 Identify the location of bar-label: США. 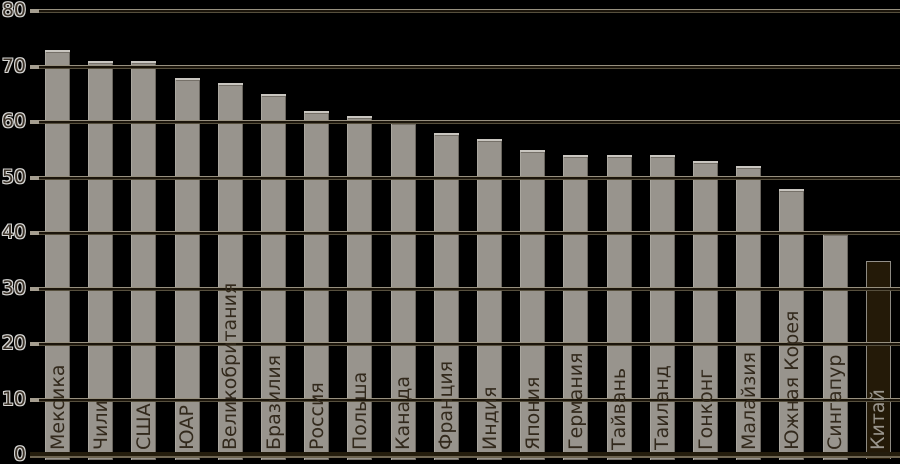
(143, 426).